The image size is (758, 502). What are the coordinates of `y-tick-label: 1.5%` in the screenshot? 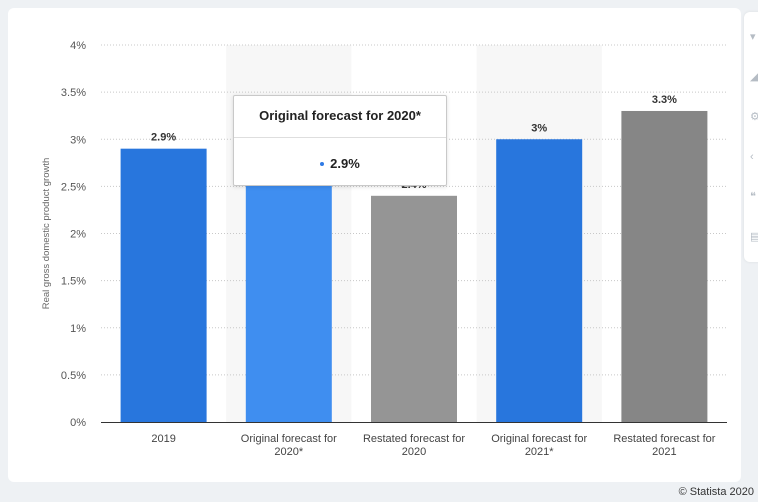 It's located at (73, 282).